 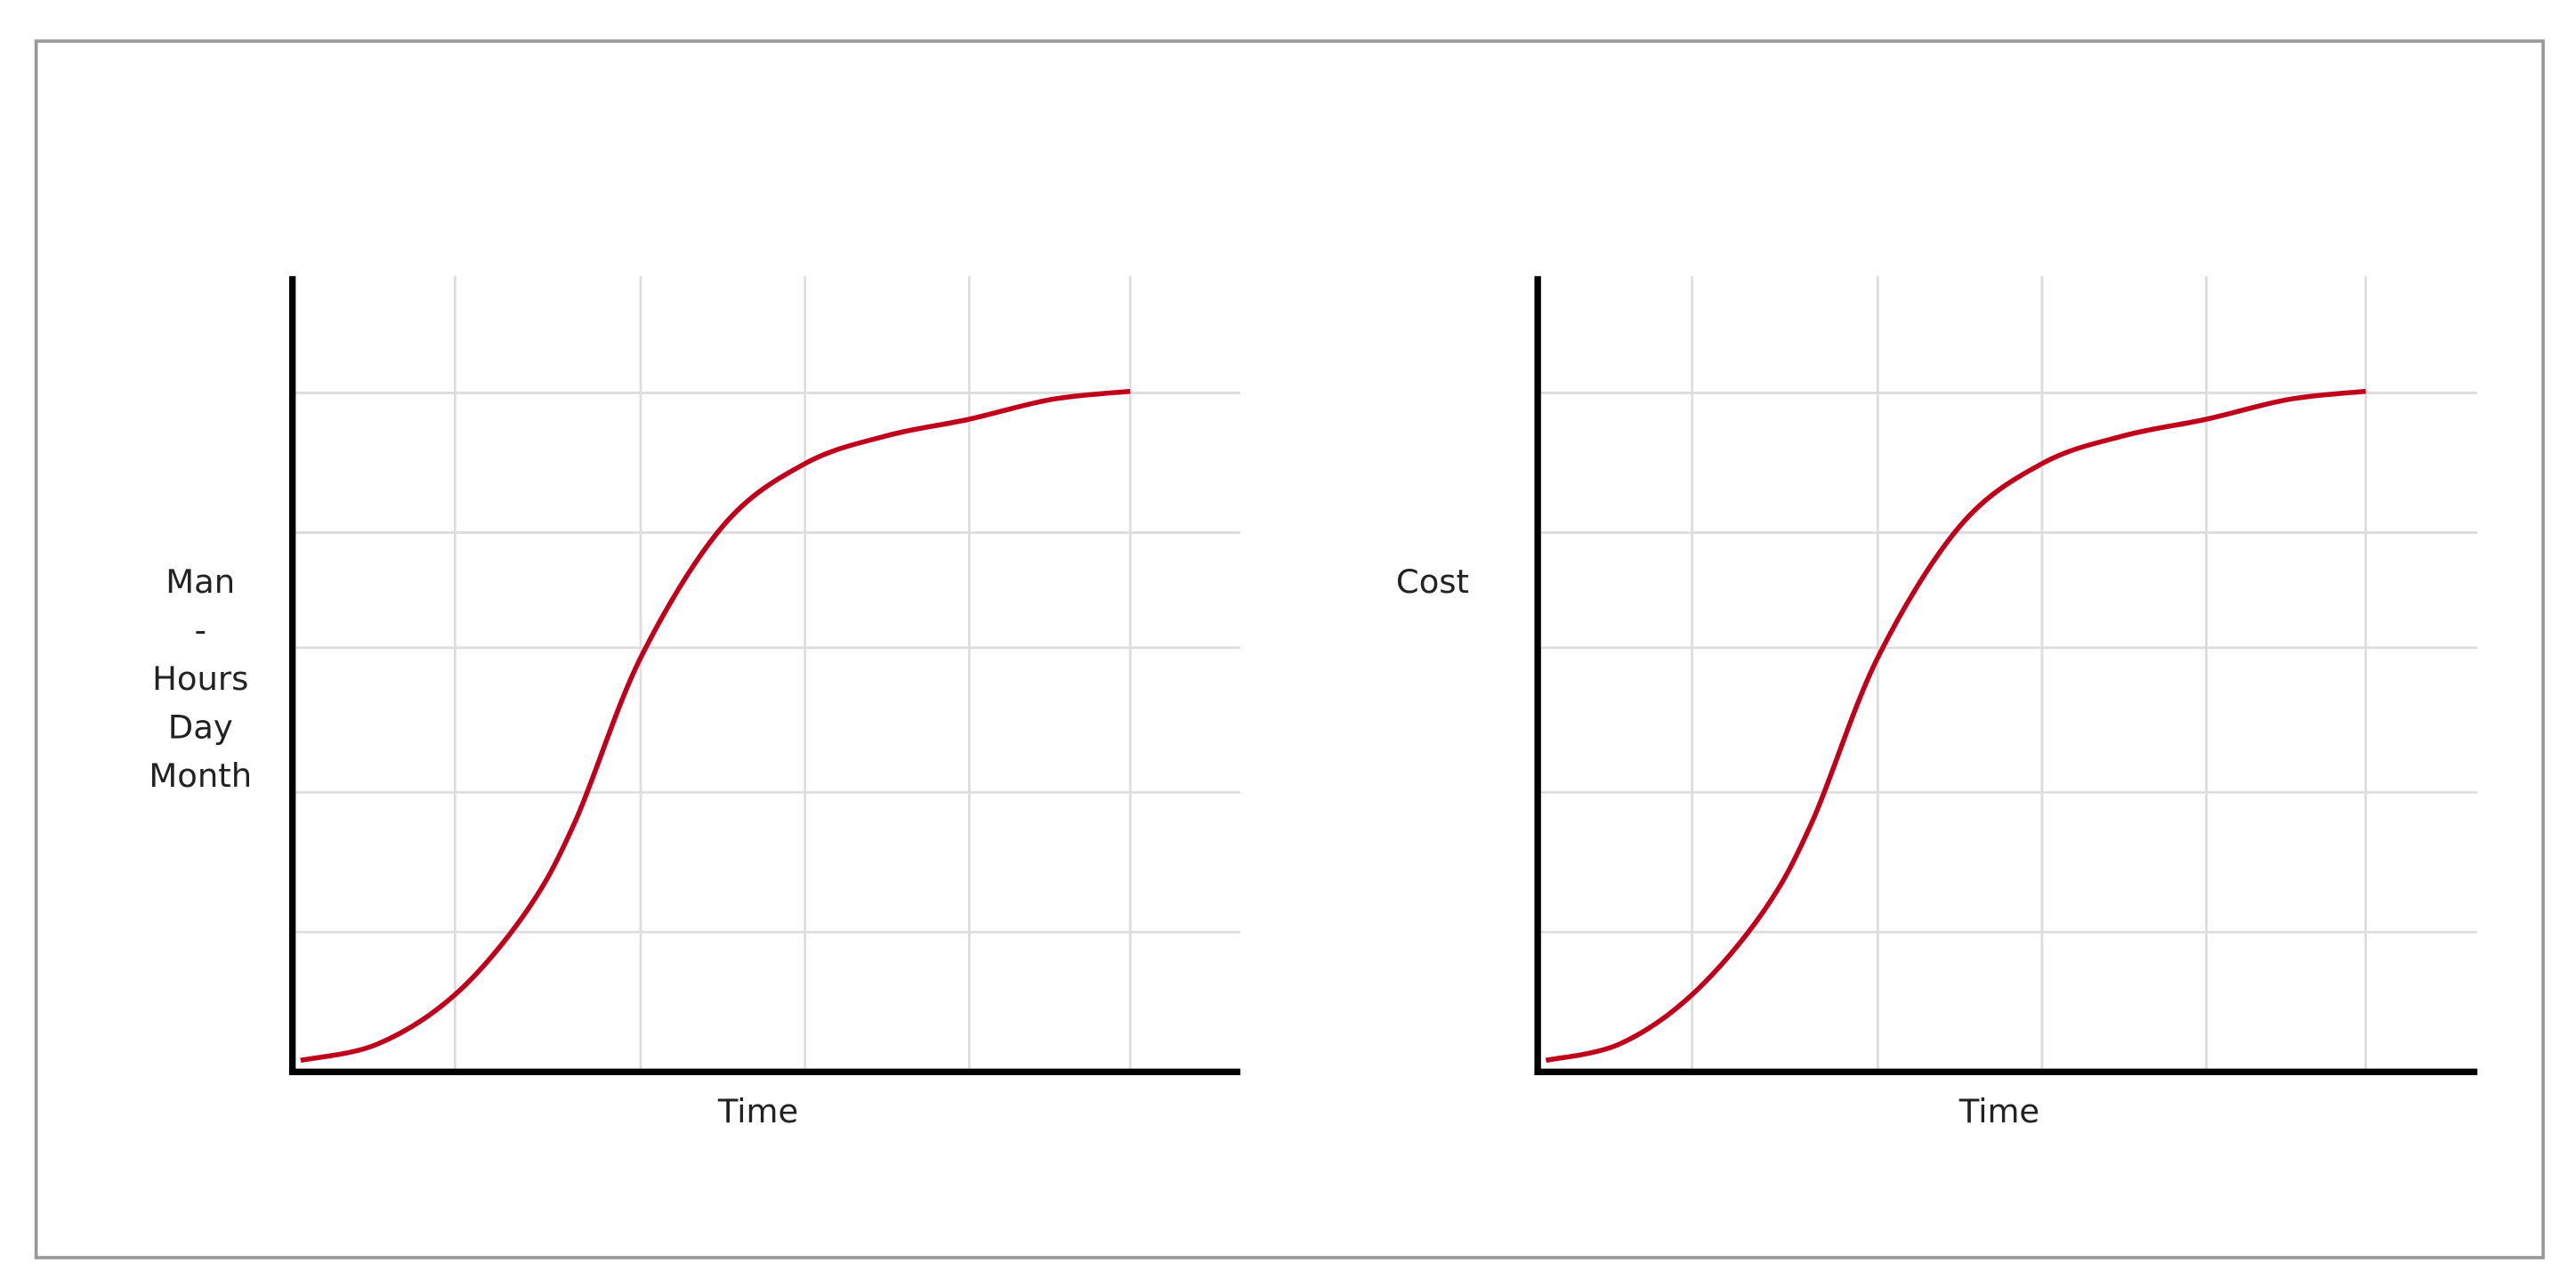 I want to click on y-axis-label: Man, so click(x=200, y=582).